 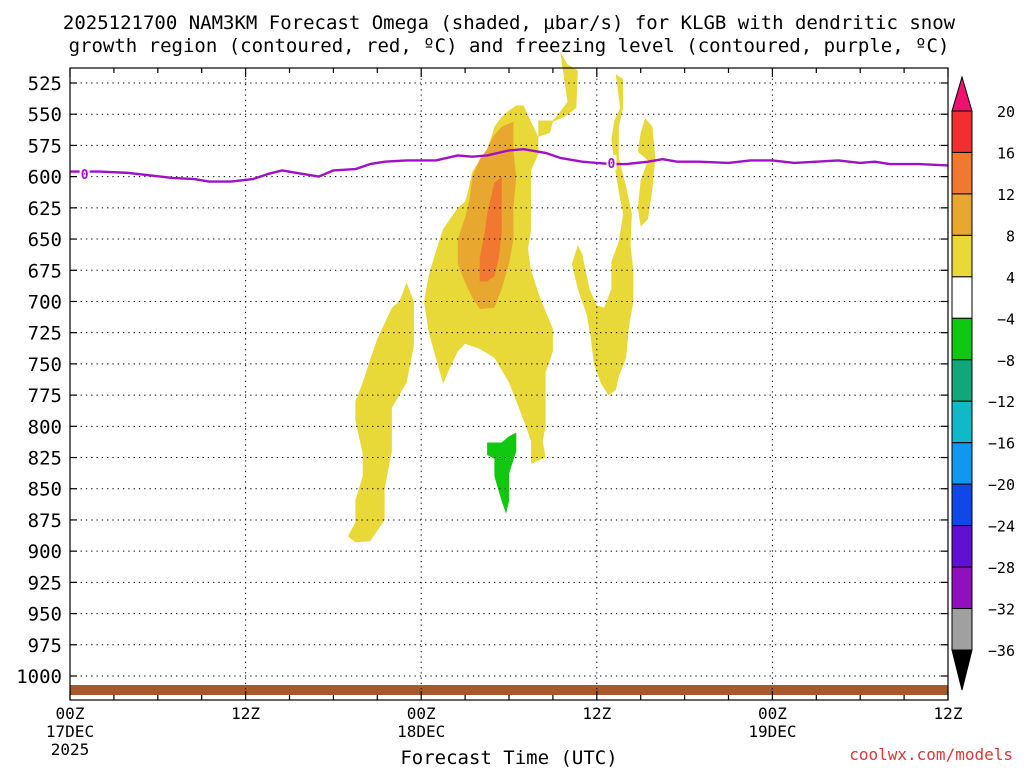 I want to click on y-tick-label: 725, so click(x=45, y=334).